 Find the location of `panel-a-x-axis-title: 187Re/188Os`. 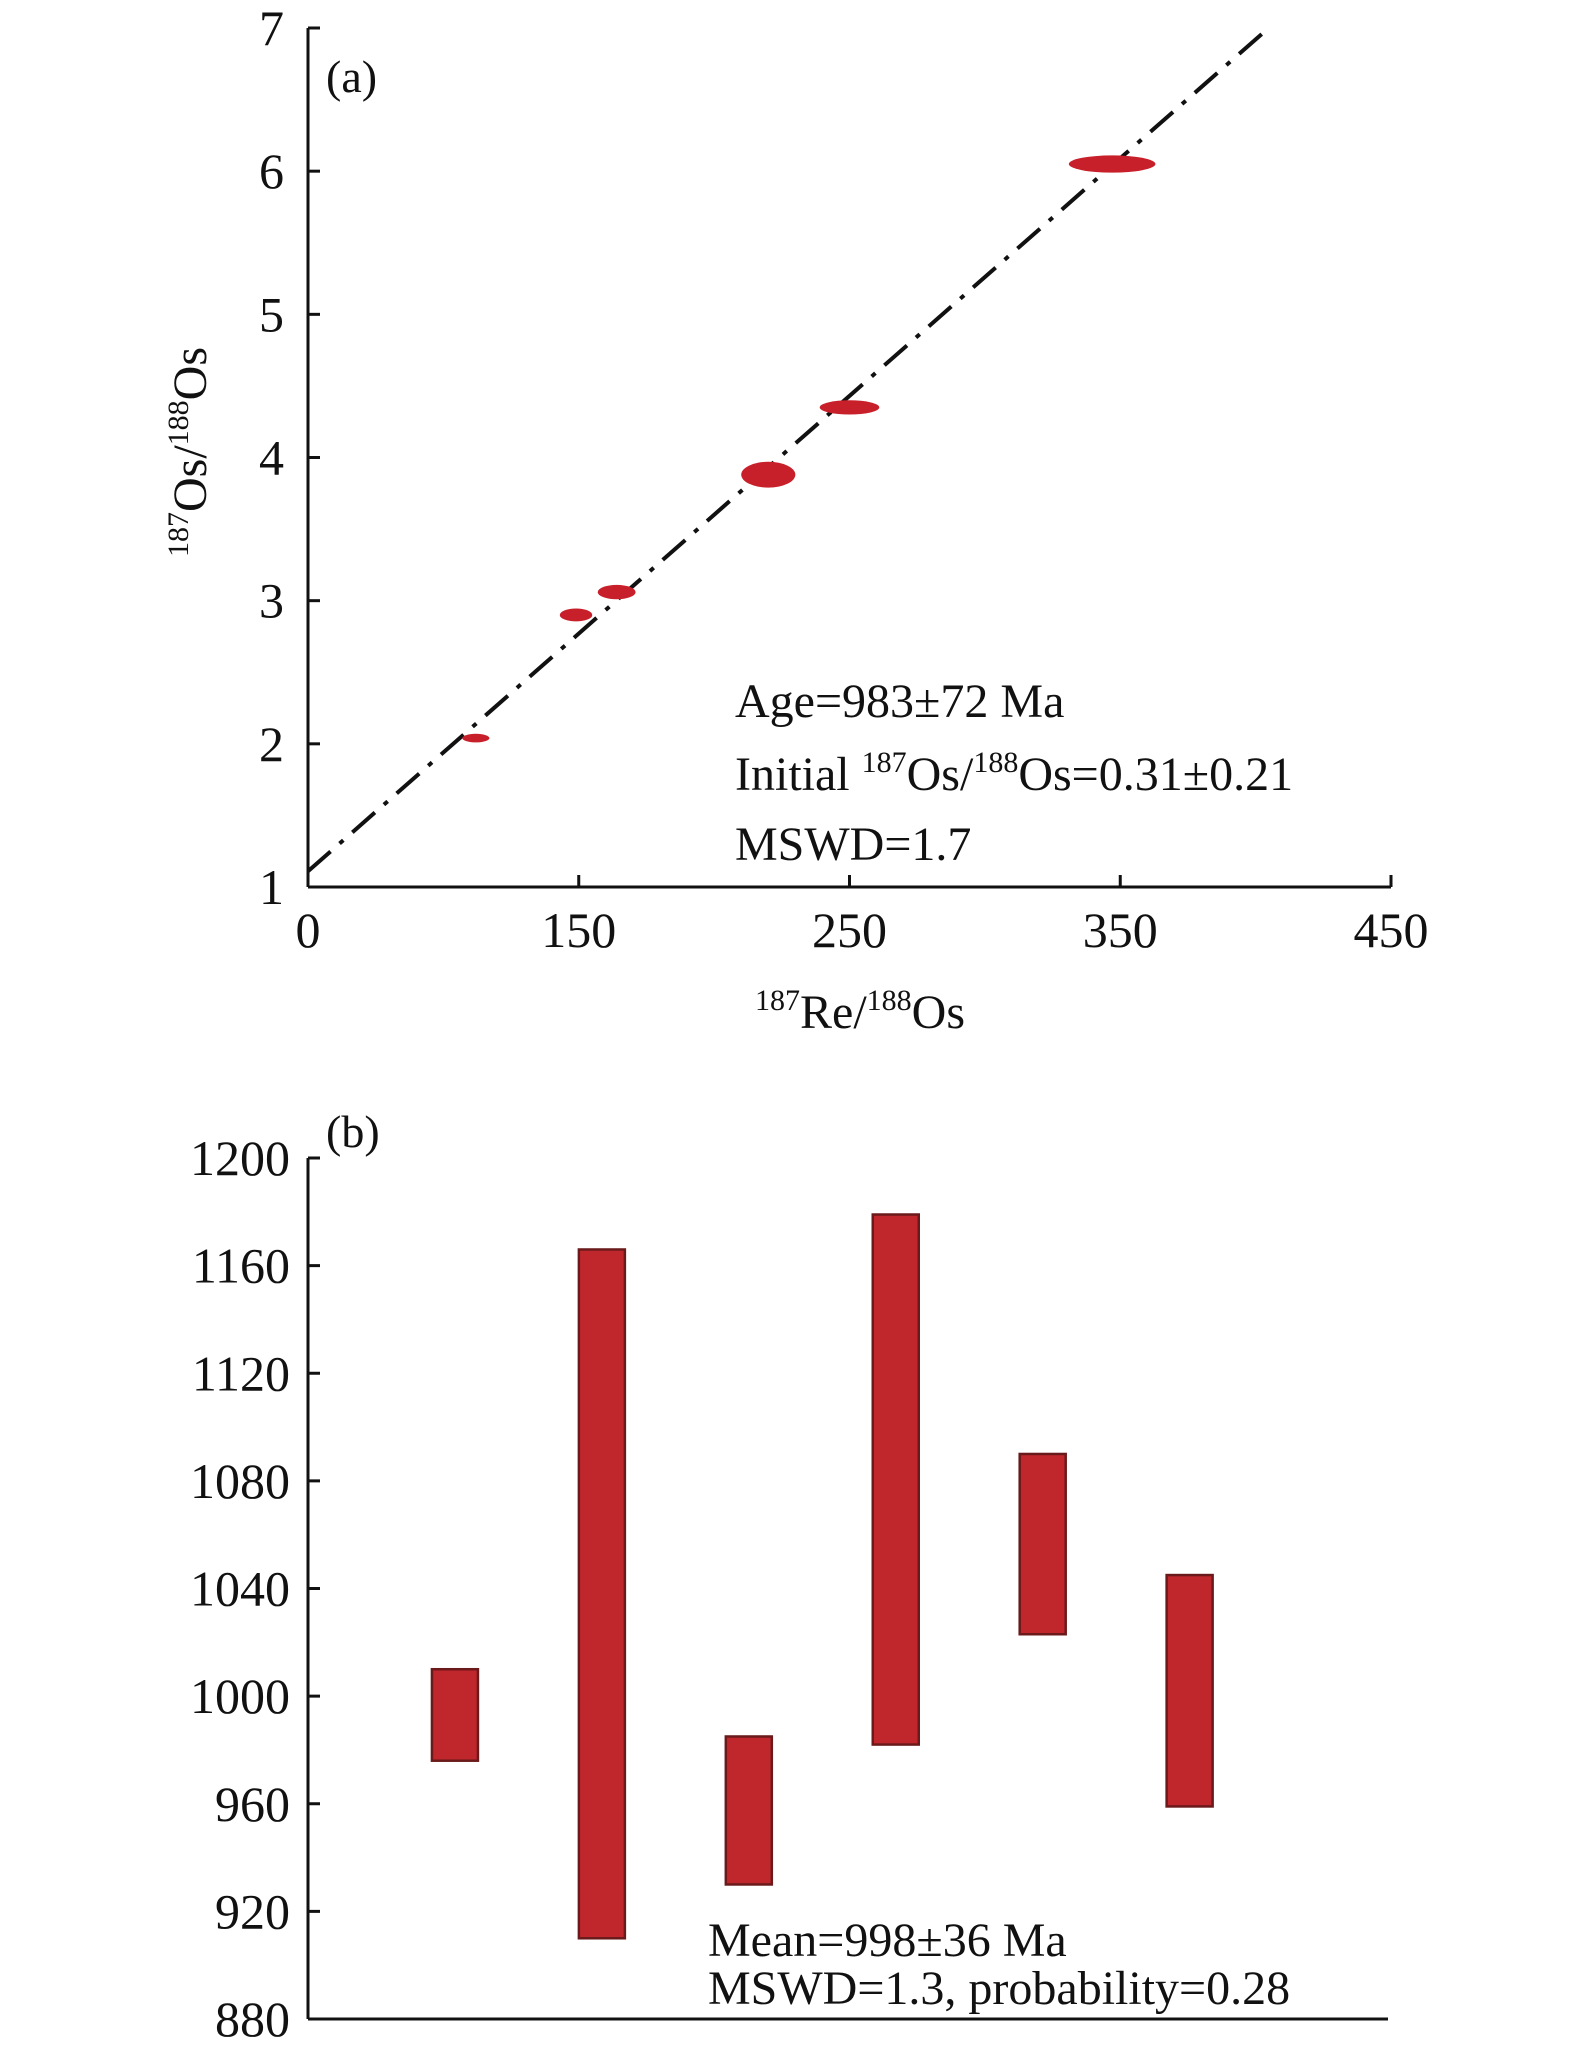

panel-a-x-axis-title: 187Re/188Os is located at coordinates (860, 1011).